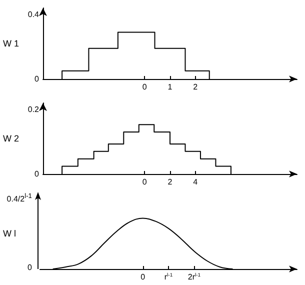 This screenshot has width=305, height=285. Describe the element at coordinates (34, 109) in the screenshot. I see `y-tick-label: 0.2` at that location.